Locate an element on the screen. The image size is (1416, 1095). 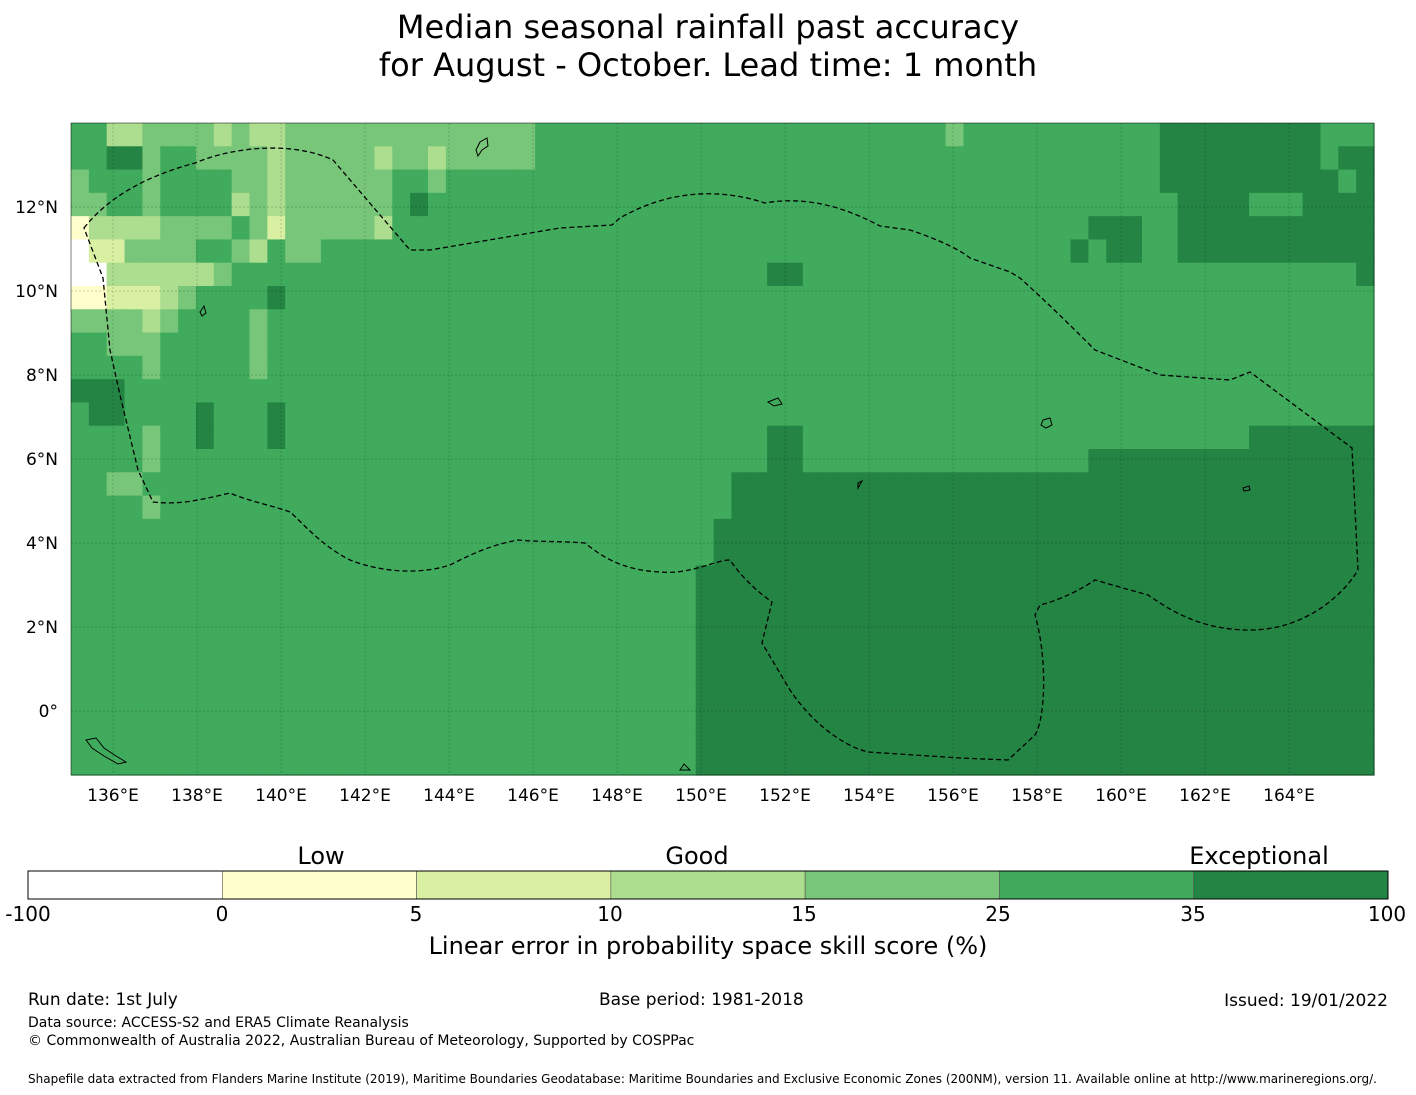
latitude-label: 8°N is located at coordinates (42, 376).